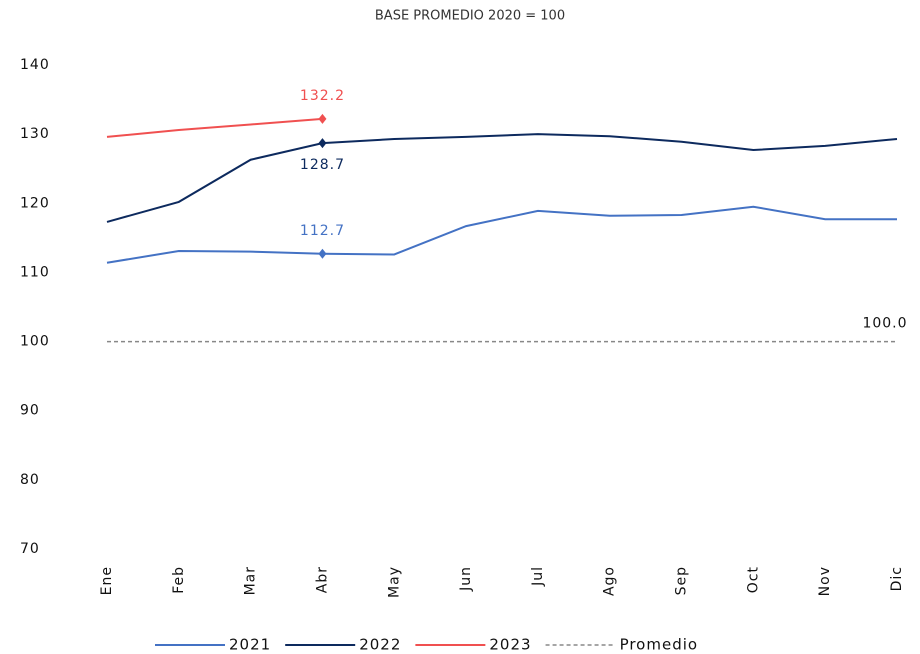 Image resolution: width=920 pixels, height=654 pixels. What do you see at coordinates (470, 16) in the screenshot?
I see `chart-subtitle: BASE PROMEDIO 2020 = 100` at bounding box center [470, 16].